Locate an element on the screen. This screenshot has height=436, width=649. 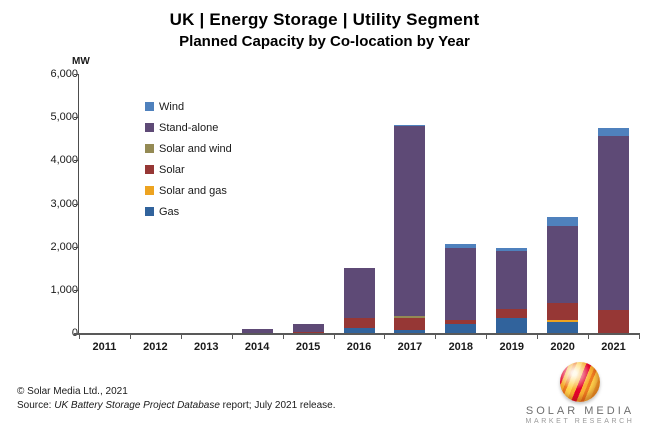
logo-tagline: MARKET RESEARCH is located at coordinates (580, 421).